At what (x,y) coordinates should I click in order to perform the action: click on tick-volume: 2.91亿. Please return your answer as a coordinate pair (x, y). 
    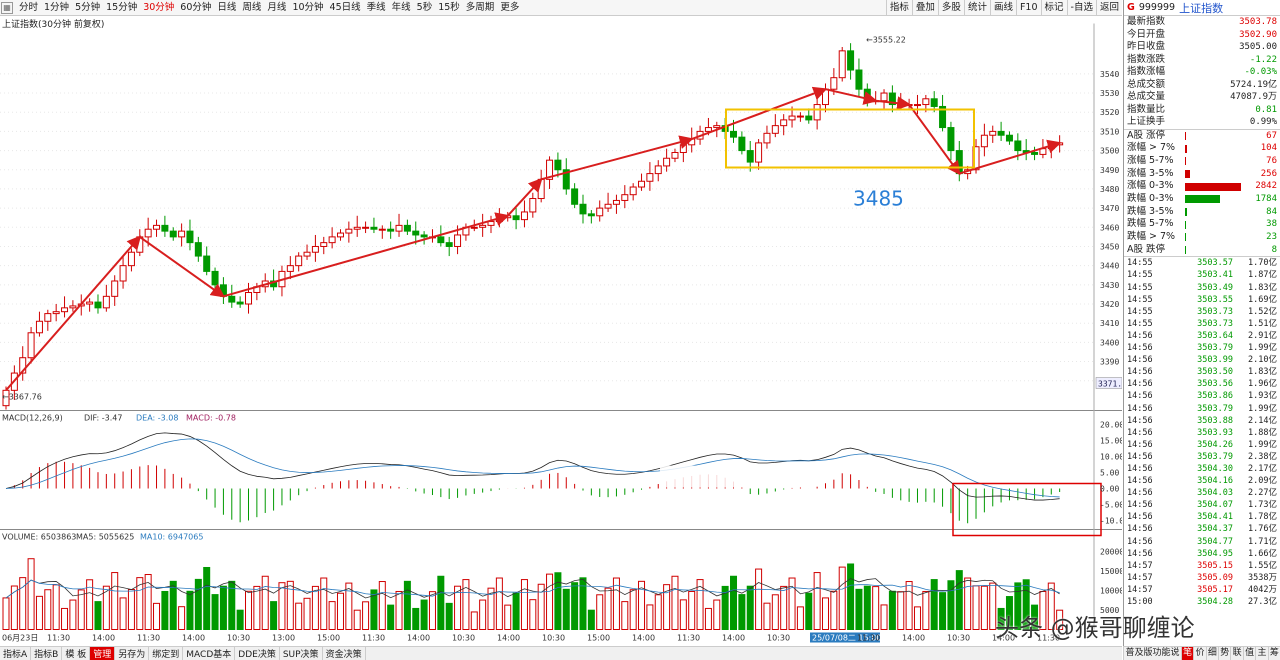
    Looking at the image, I should click on (1262, 335).